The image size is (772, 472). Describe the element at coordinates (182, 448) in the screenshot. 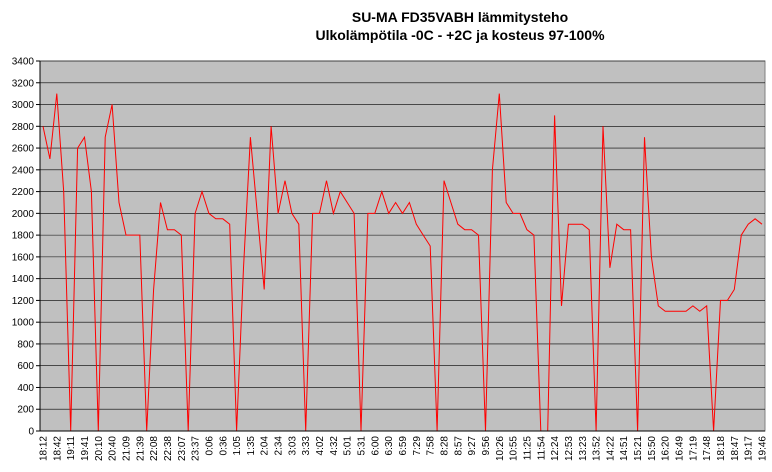

I see `x-tick-label: 23:07` at that location.